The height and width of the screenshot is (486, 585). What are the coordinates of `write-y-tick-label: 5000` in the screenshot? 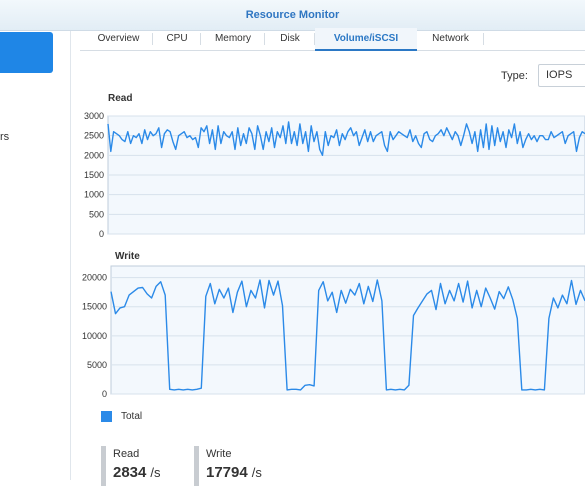 It's located at (97, 365).